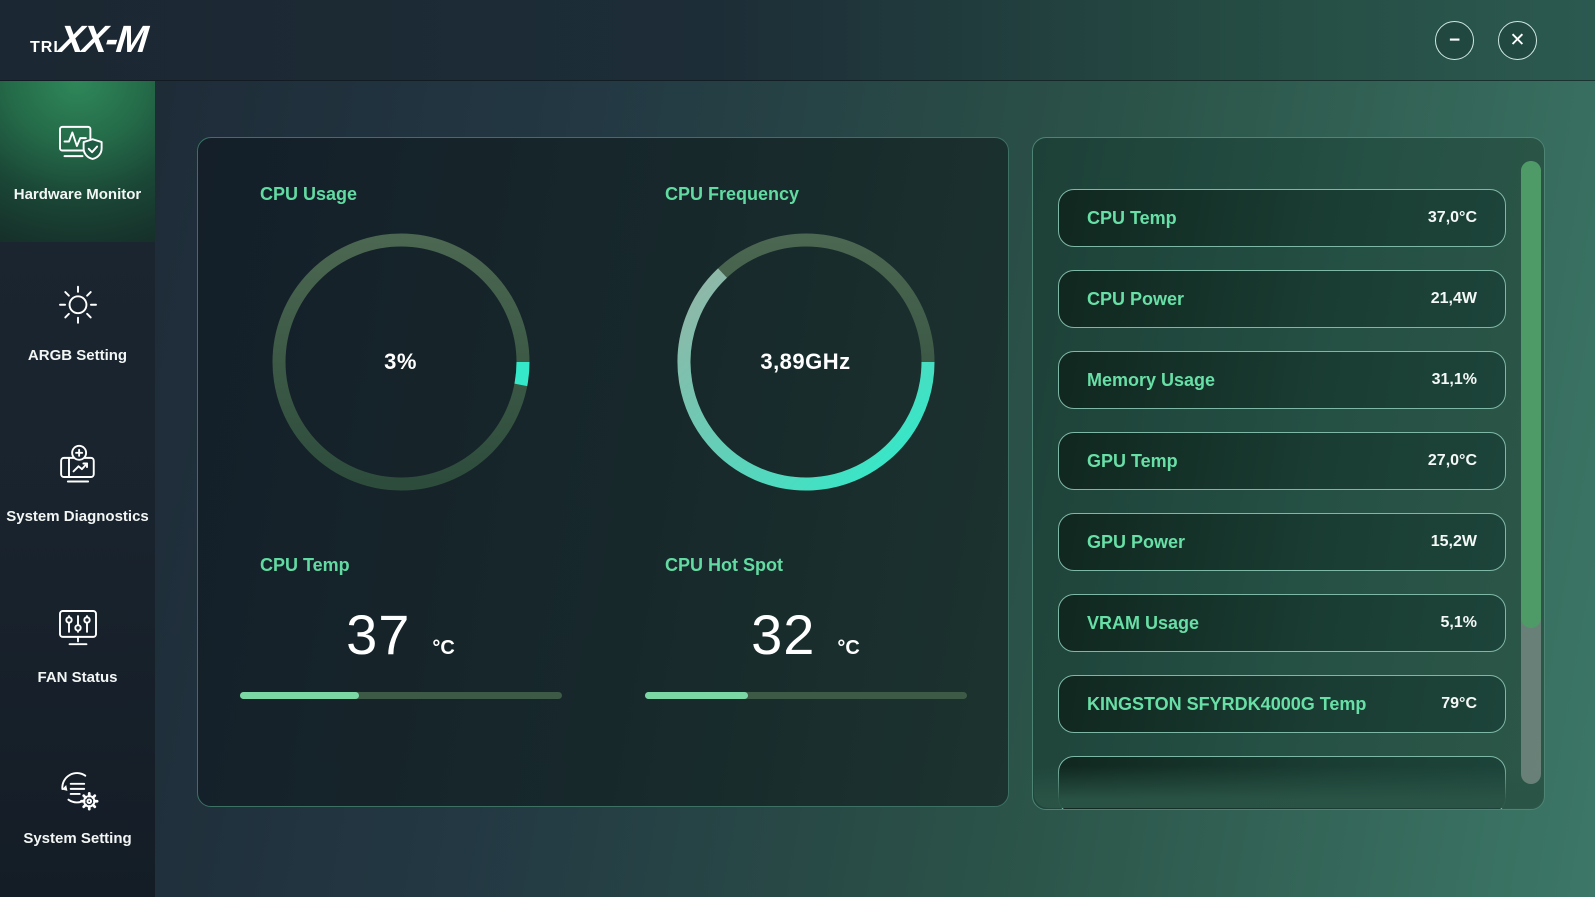 The width and height of the screenshot is (1595, 897). Describe the element at coordinates (78, 629) in the screenshot. I see `fan-status-icon` at that location.